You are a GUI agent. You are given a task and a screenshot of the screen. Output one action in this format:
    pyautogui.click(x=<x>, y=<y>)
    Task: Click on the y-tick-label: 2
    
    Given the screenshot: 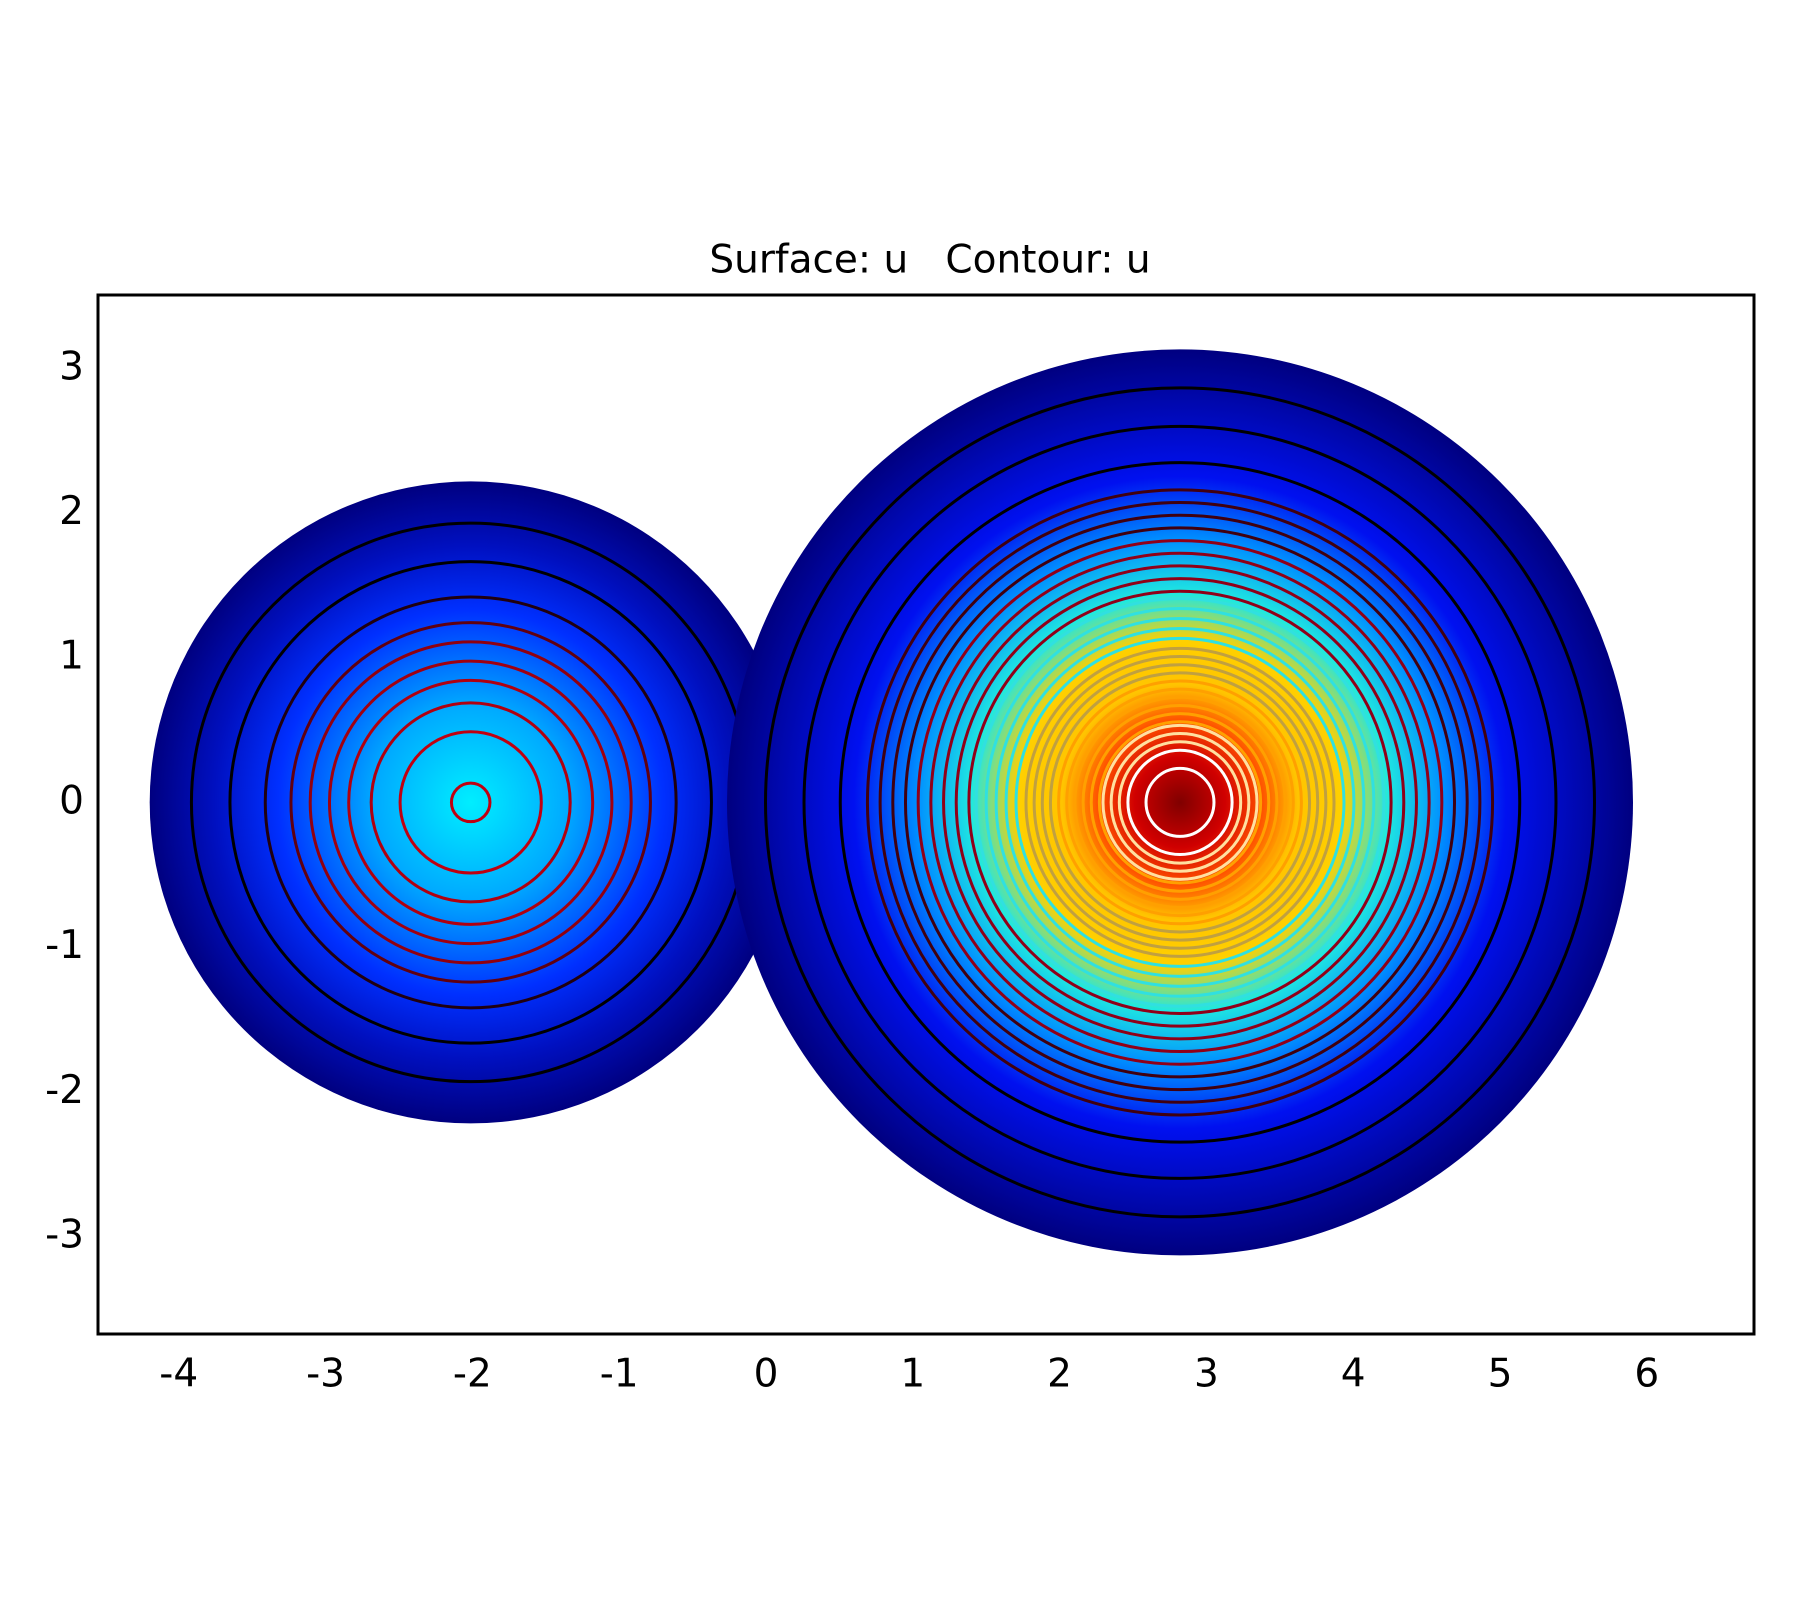 What is the action you would take?
    pyautogui.click(x=71, y=511)
    